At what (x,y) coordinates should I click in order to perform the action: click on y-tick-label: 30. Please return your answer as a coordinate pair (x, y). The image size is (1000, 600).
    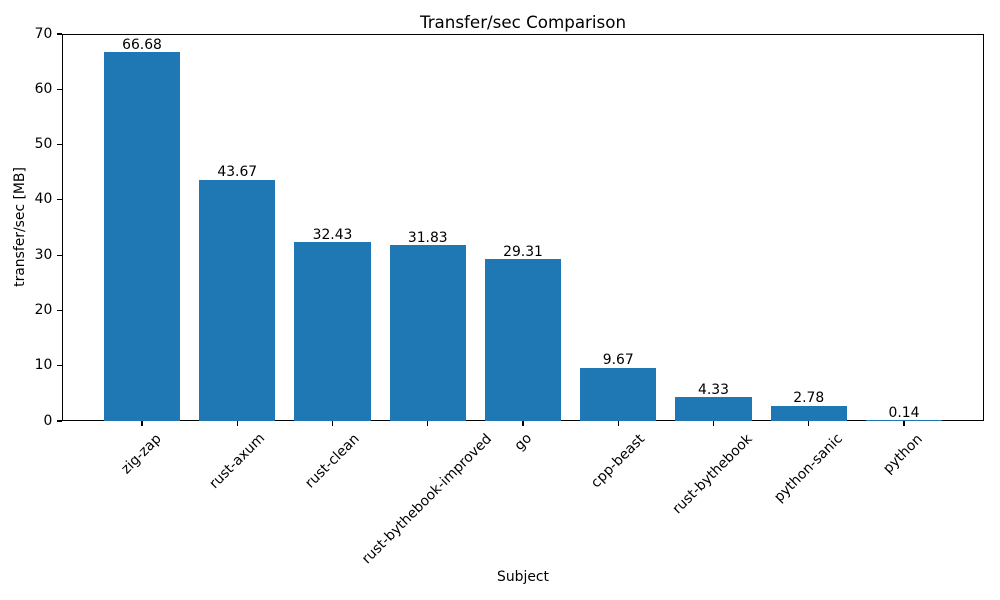
    Looking at the image, I should click on (43, 254).